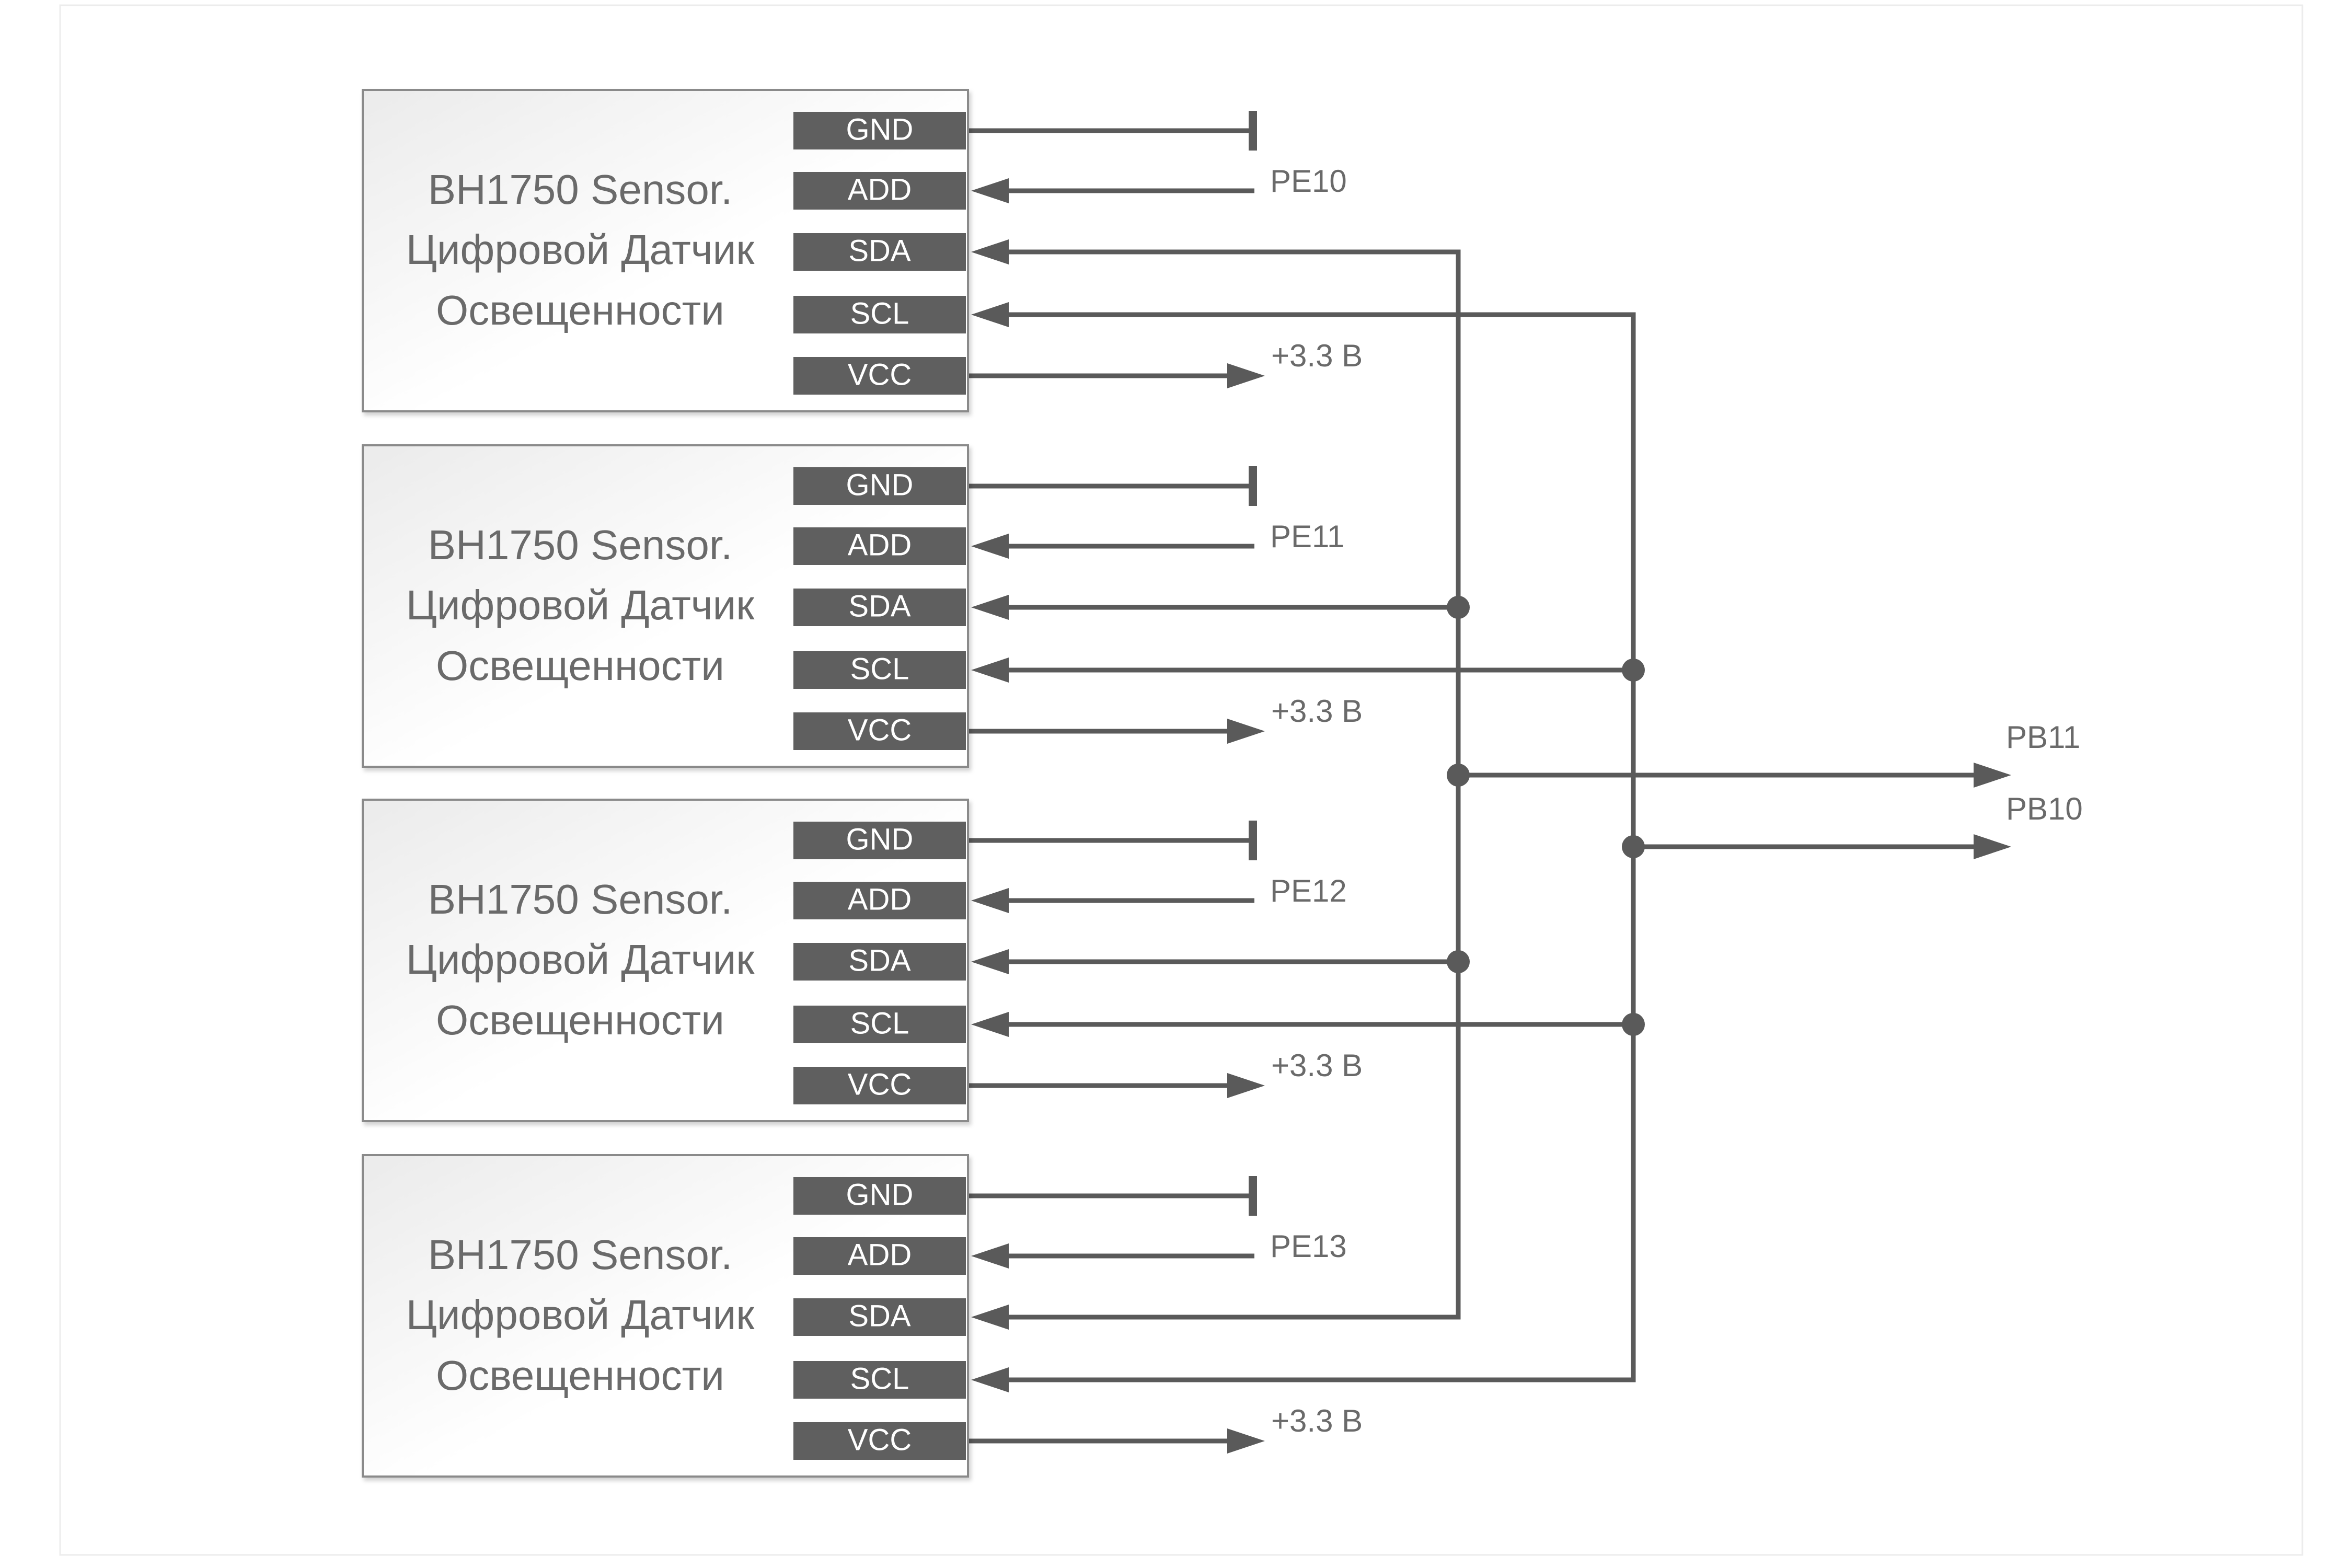 The height and width of the screenshot is (1568, 2352). What do you see at coordinates (1307, 536) in the screenshot?
I see `add-net-label: PE11` at bounding box center [1307, 536].